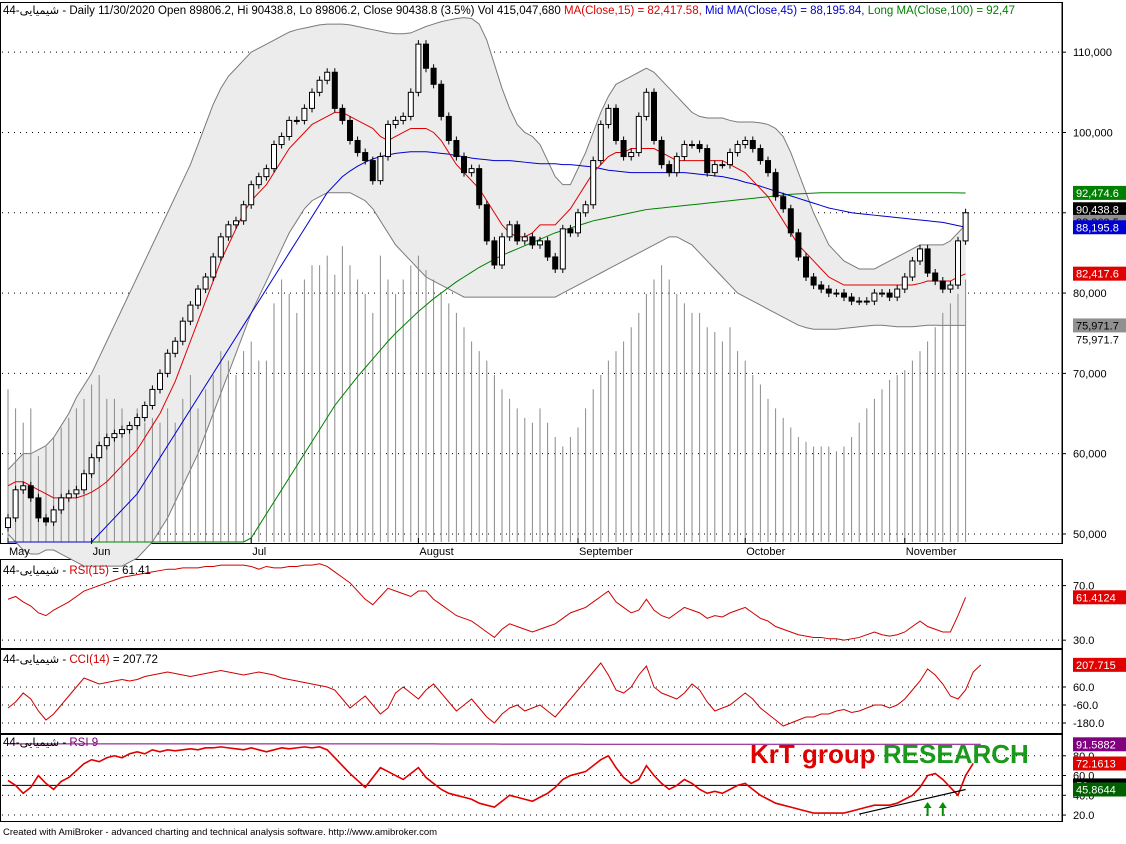  What do you see at coordinates (436, 552) in the screenshot?
I see `month-label: August` at bounding box center [436, 552].